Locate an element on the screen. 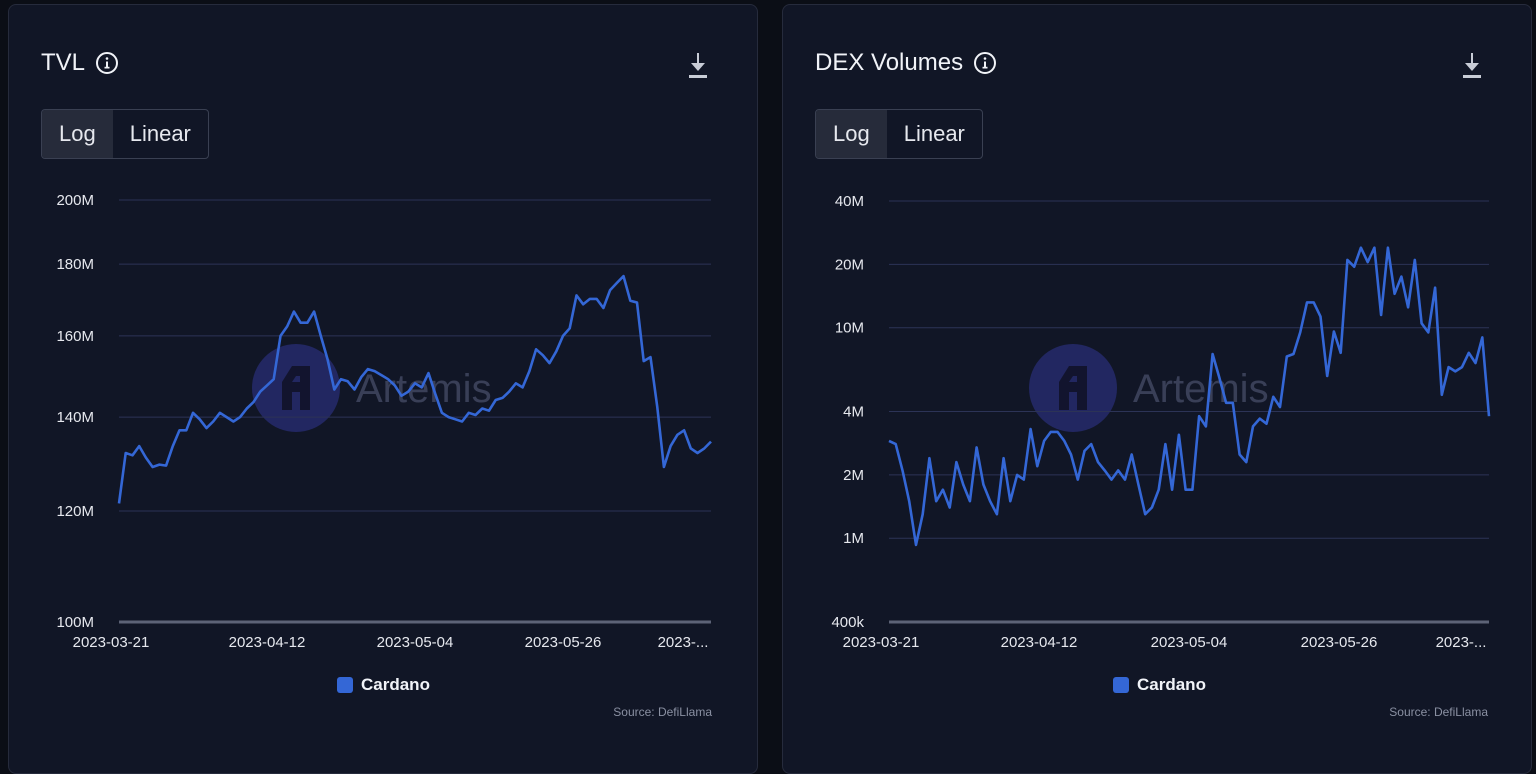 This screenshot has width=1536, height=774. chart-title: DEX Volumes is located at coordinates (906, 63).